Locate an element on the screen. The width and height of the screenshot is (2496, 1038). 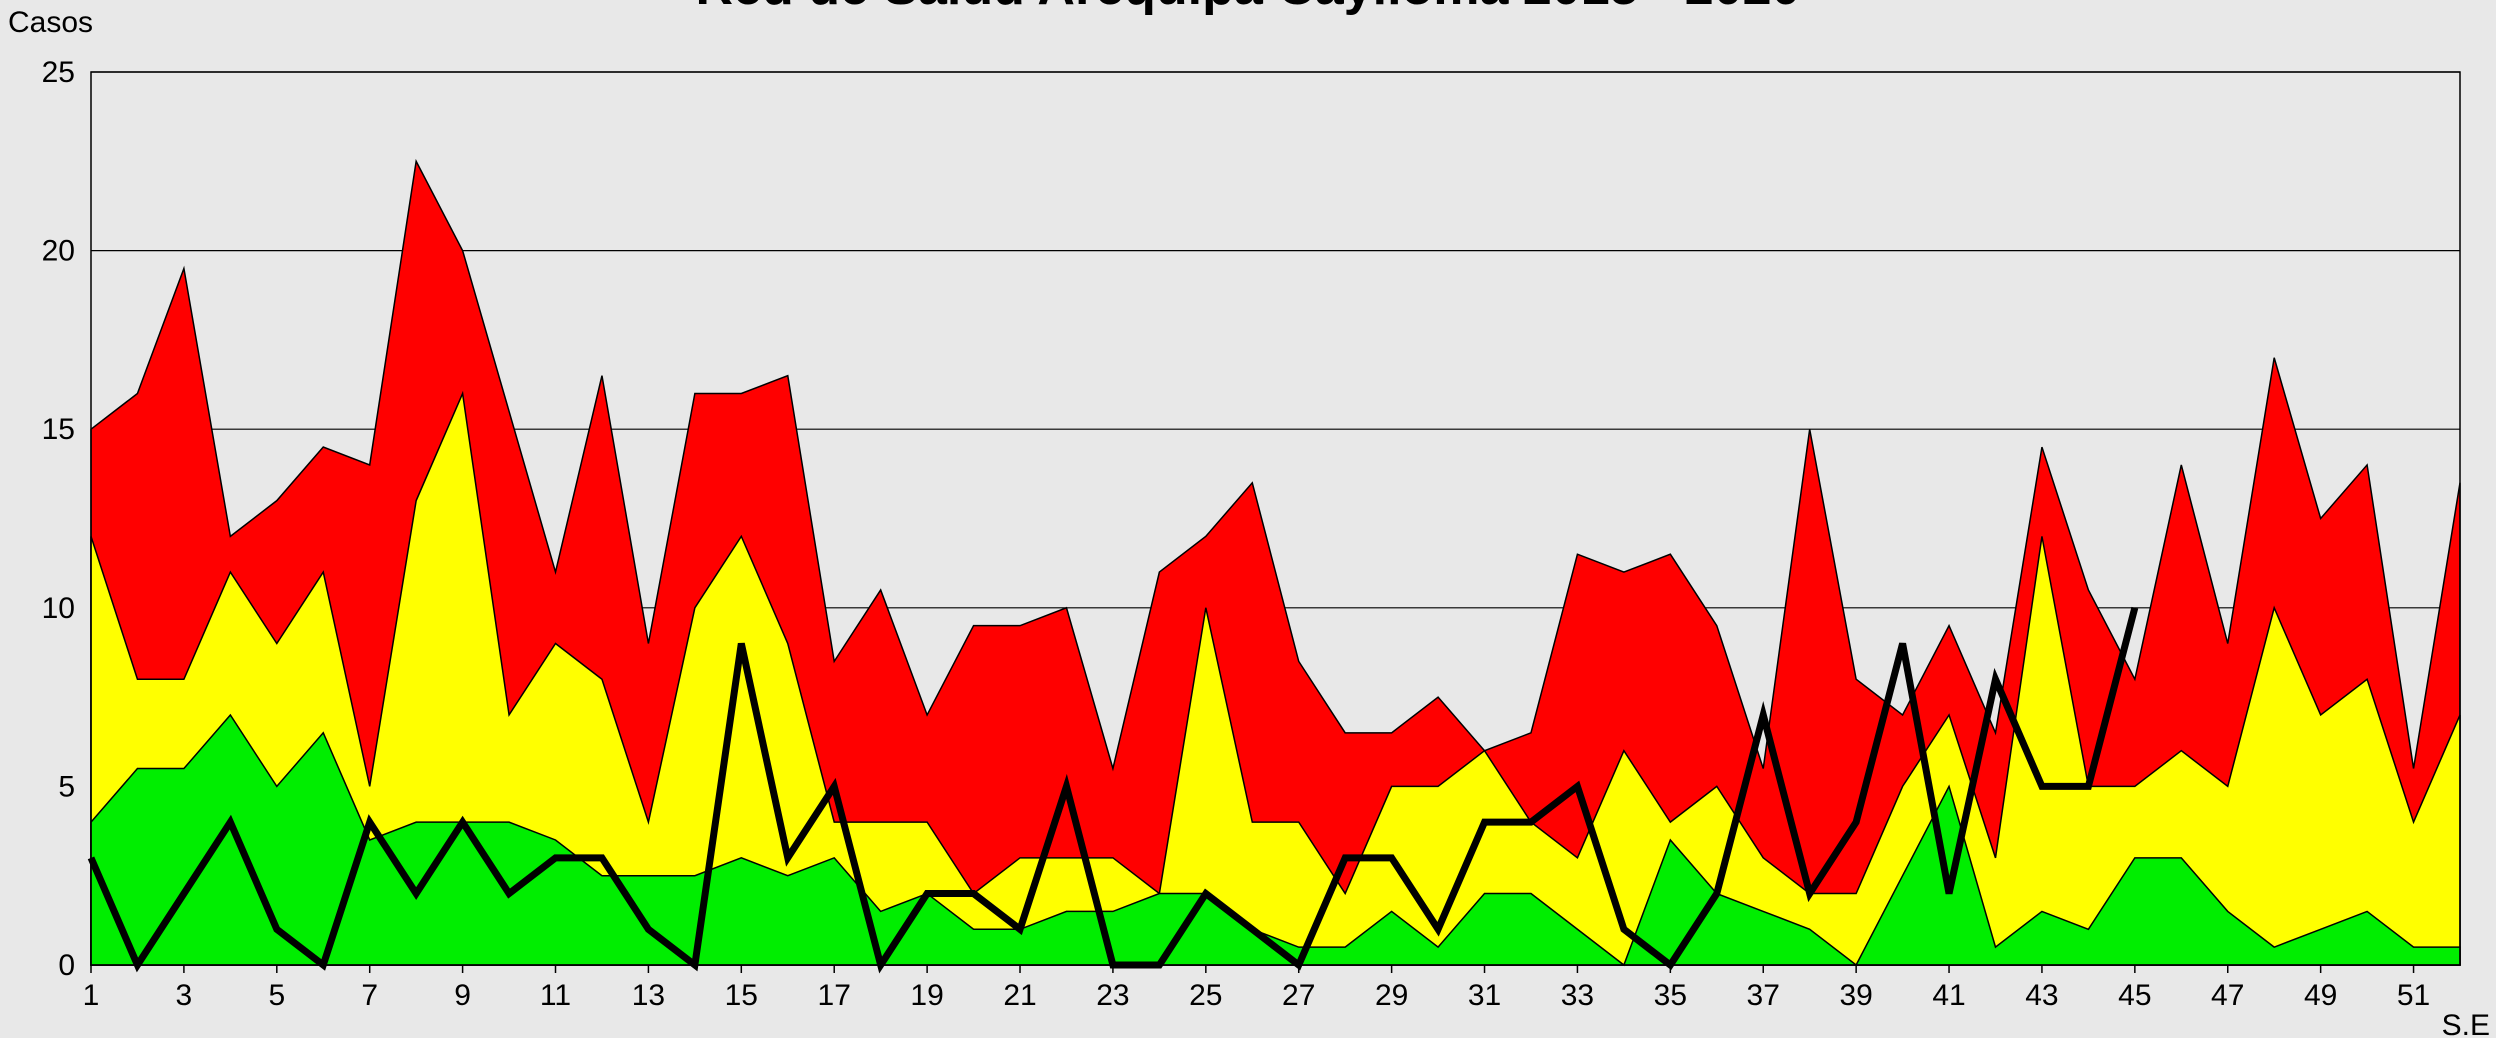
x-tick-label: 21 is located at coordinates (1019, 995).